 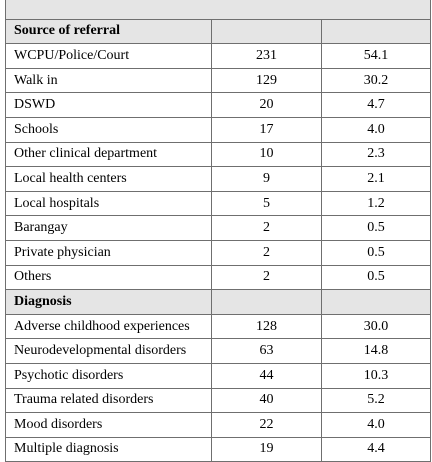 I want to click on row-label: Schools, so click(x=108, y=129).